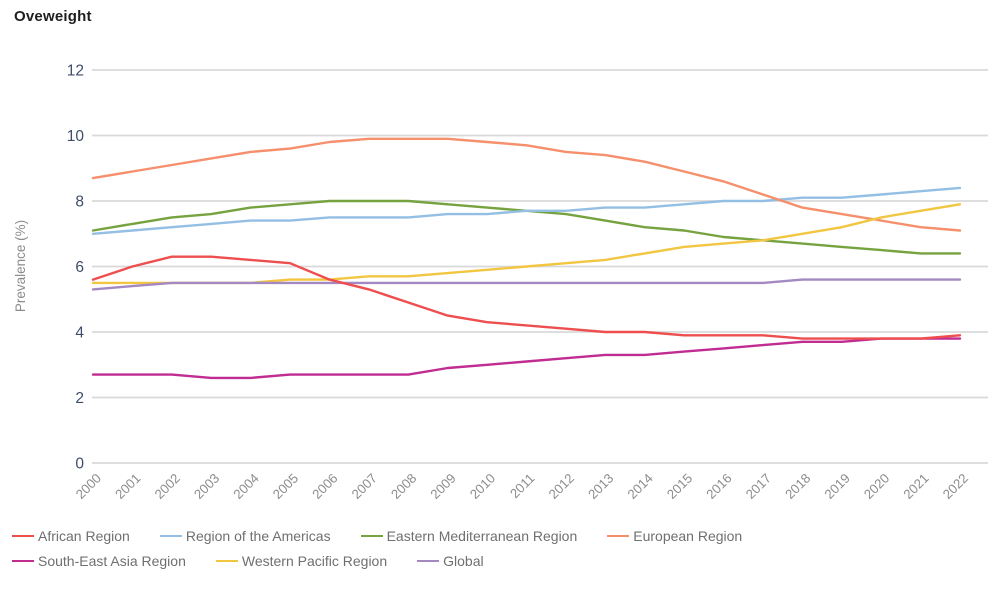 This screenshot has height=592, width=1000. Describe the element at coordinates (364, 486) in the screenshot. I see `svg-text: 2007` at that location.